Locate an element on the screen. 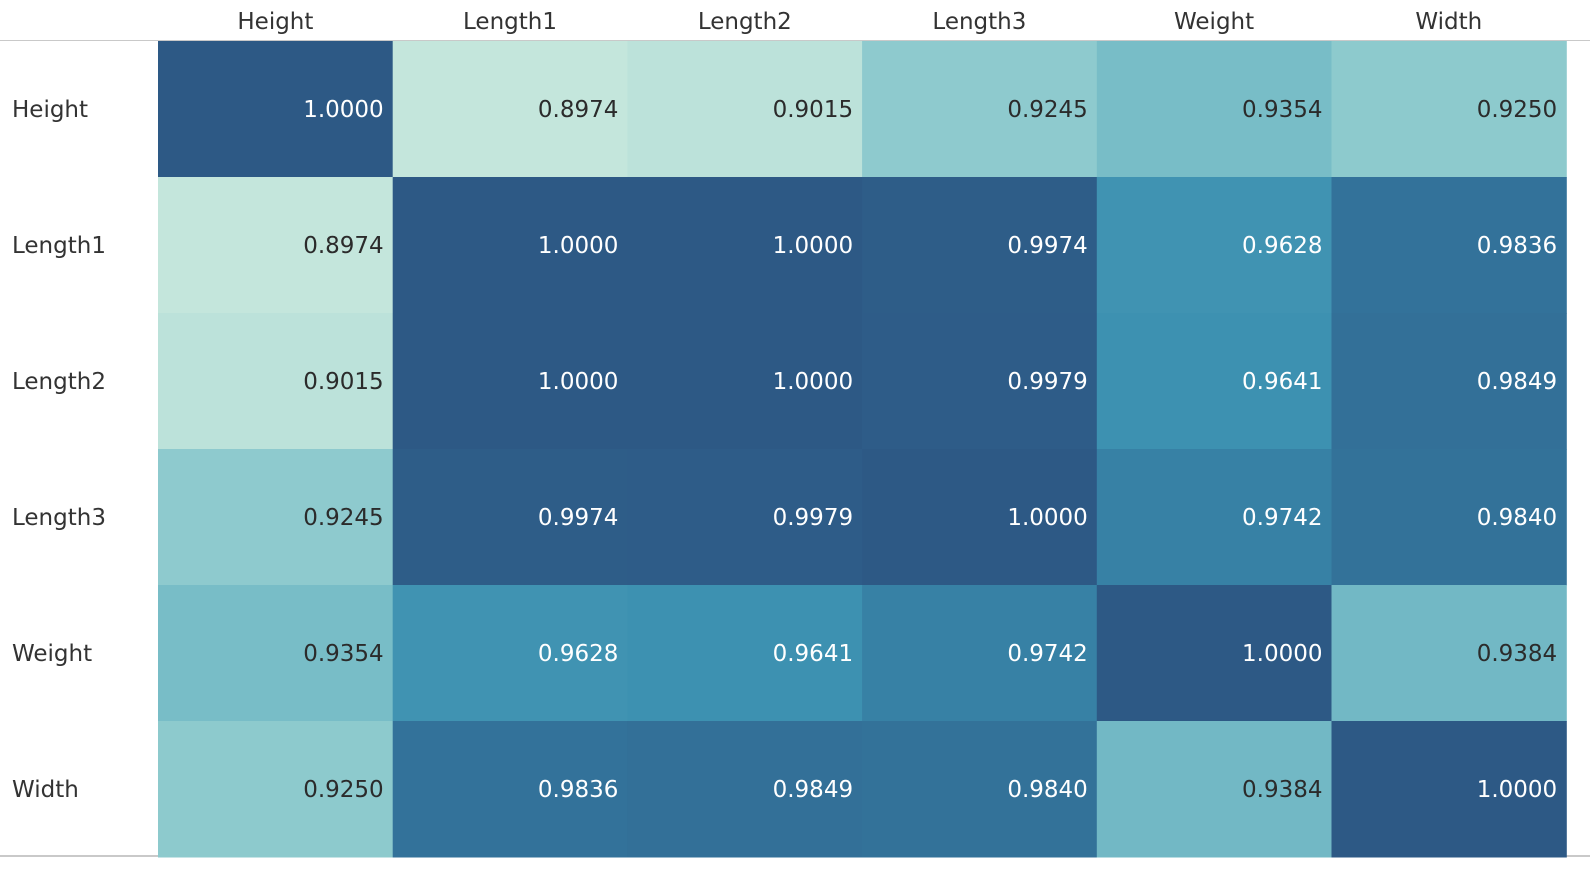 The height and width of the screenshot is (870, 1590). column-header-label: Width is located at coordinates (1448, 22).